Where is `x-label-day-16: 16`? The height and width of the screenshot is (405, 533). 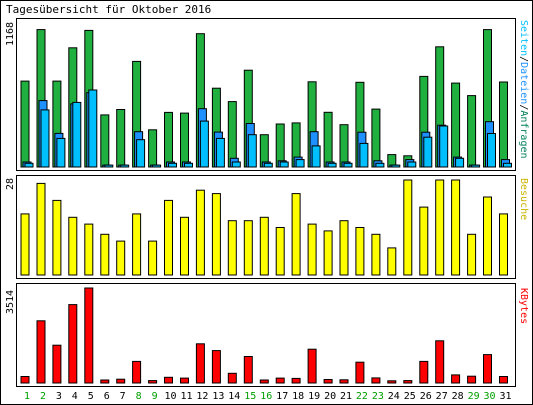 x-label-day-16: 16 is located at coordinates (266, 396).